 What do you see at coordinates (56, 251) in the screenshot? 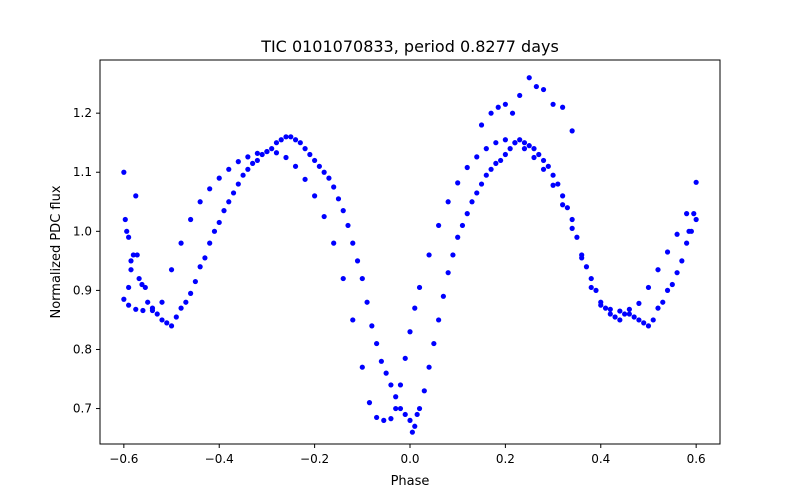
I see `y-axis-label: Normalized PDC flux` at bounding box center [56, 251].